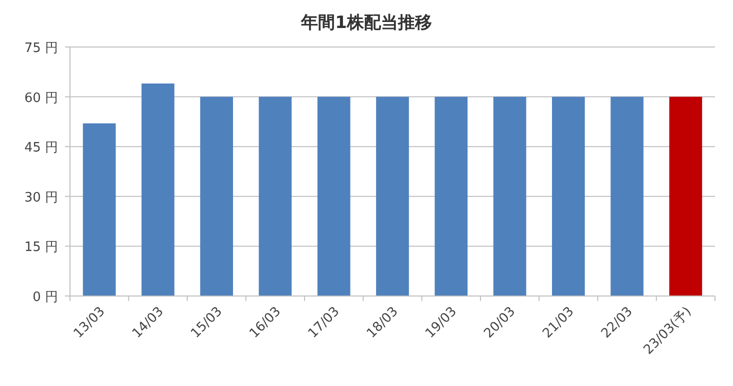  What do you see at coordinates (45, 297) in the screenshot?
I see `y-tick-label: 0 円` at bounding box center [45, 297].